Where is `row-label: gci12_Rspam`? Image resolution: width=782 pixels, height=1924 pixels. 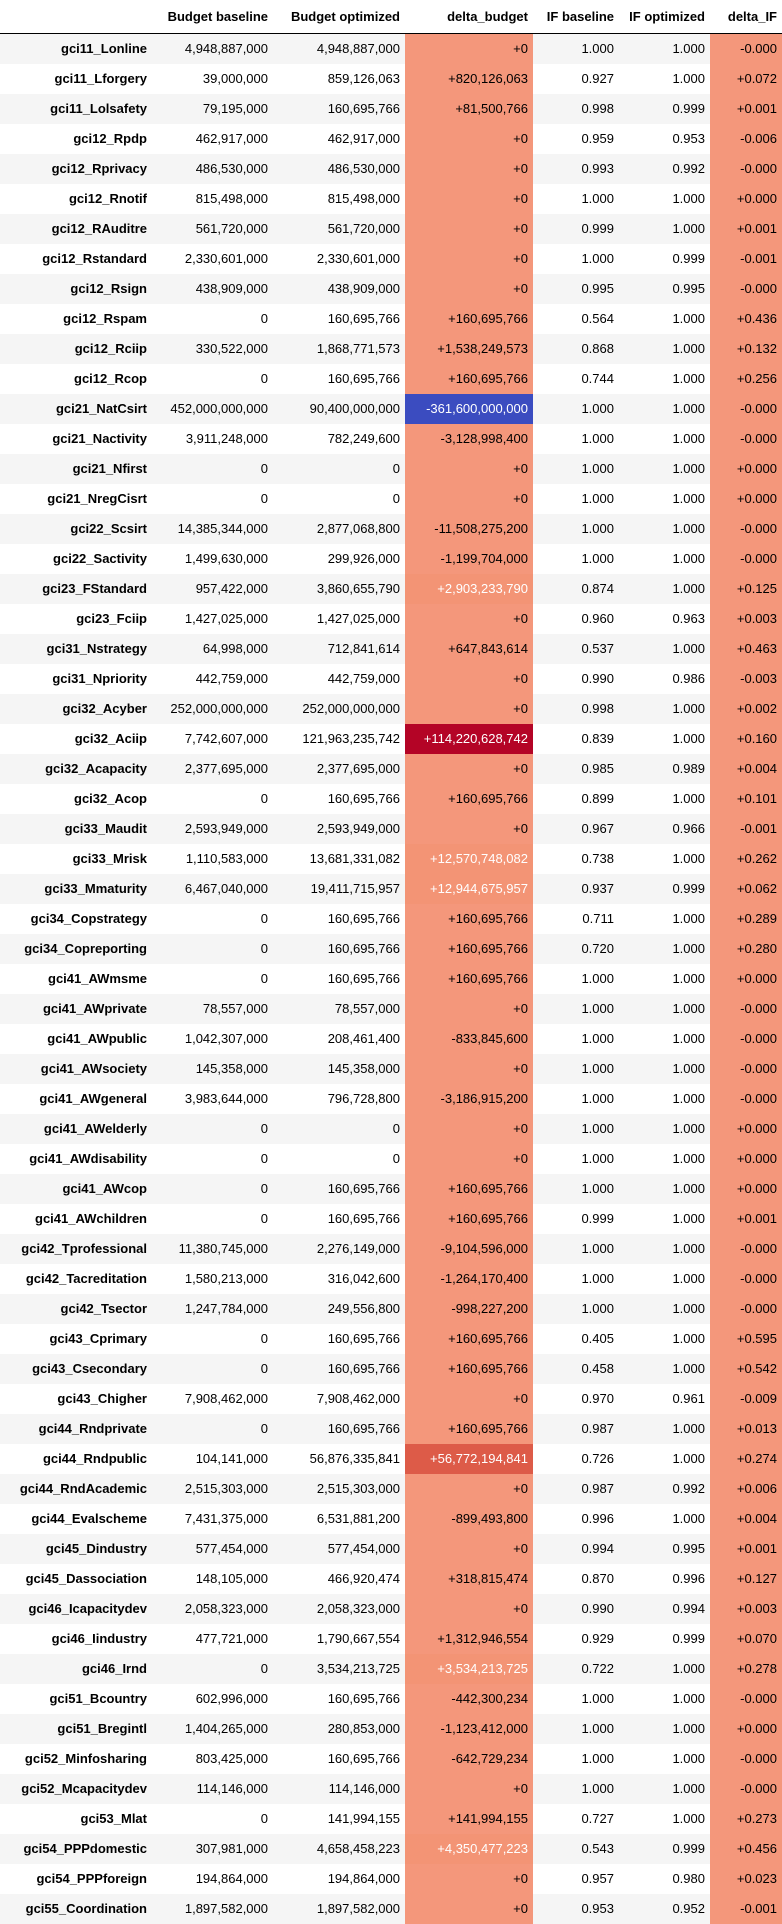 row-label: gci12_Rspam is located at coordinates (76, 318).